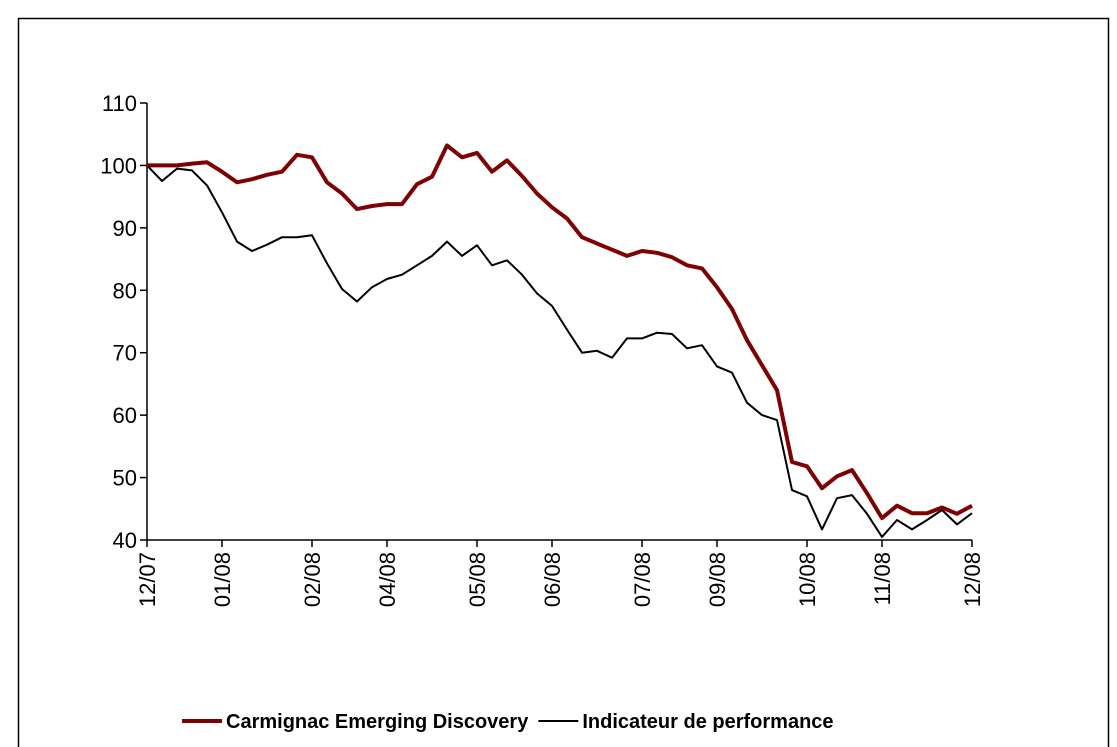 This screenshot has width=1117, height=747. What do you see at coordinates (807, 579) in the screenshot?
I see `x-tick-label: 10/08` at bounding box center [807, 579].